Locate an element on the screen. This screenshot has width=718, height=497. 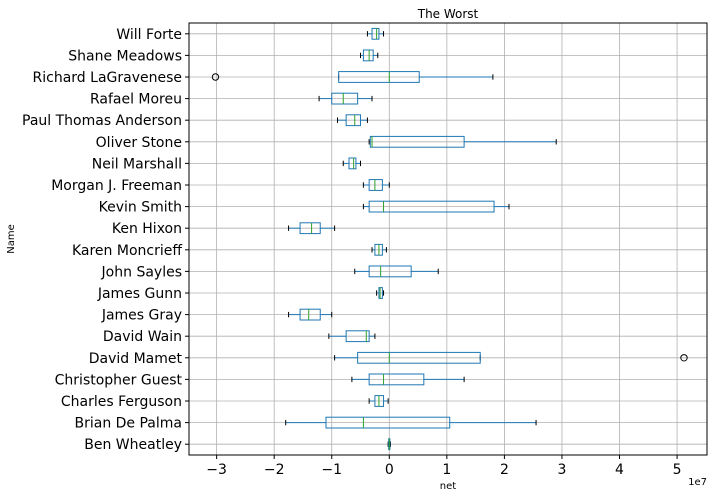
box-neil-marshall is located at coordinates (352, 163).